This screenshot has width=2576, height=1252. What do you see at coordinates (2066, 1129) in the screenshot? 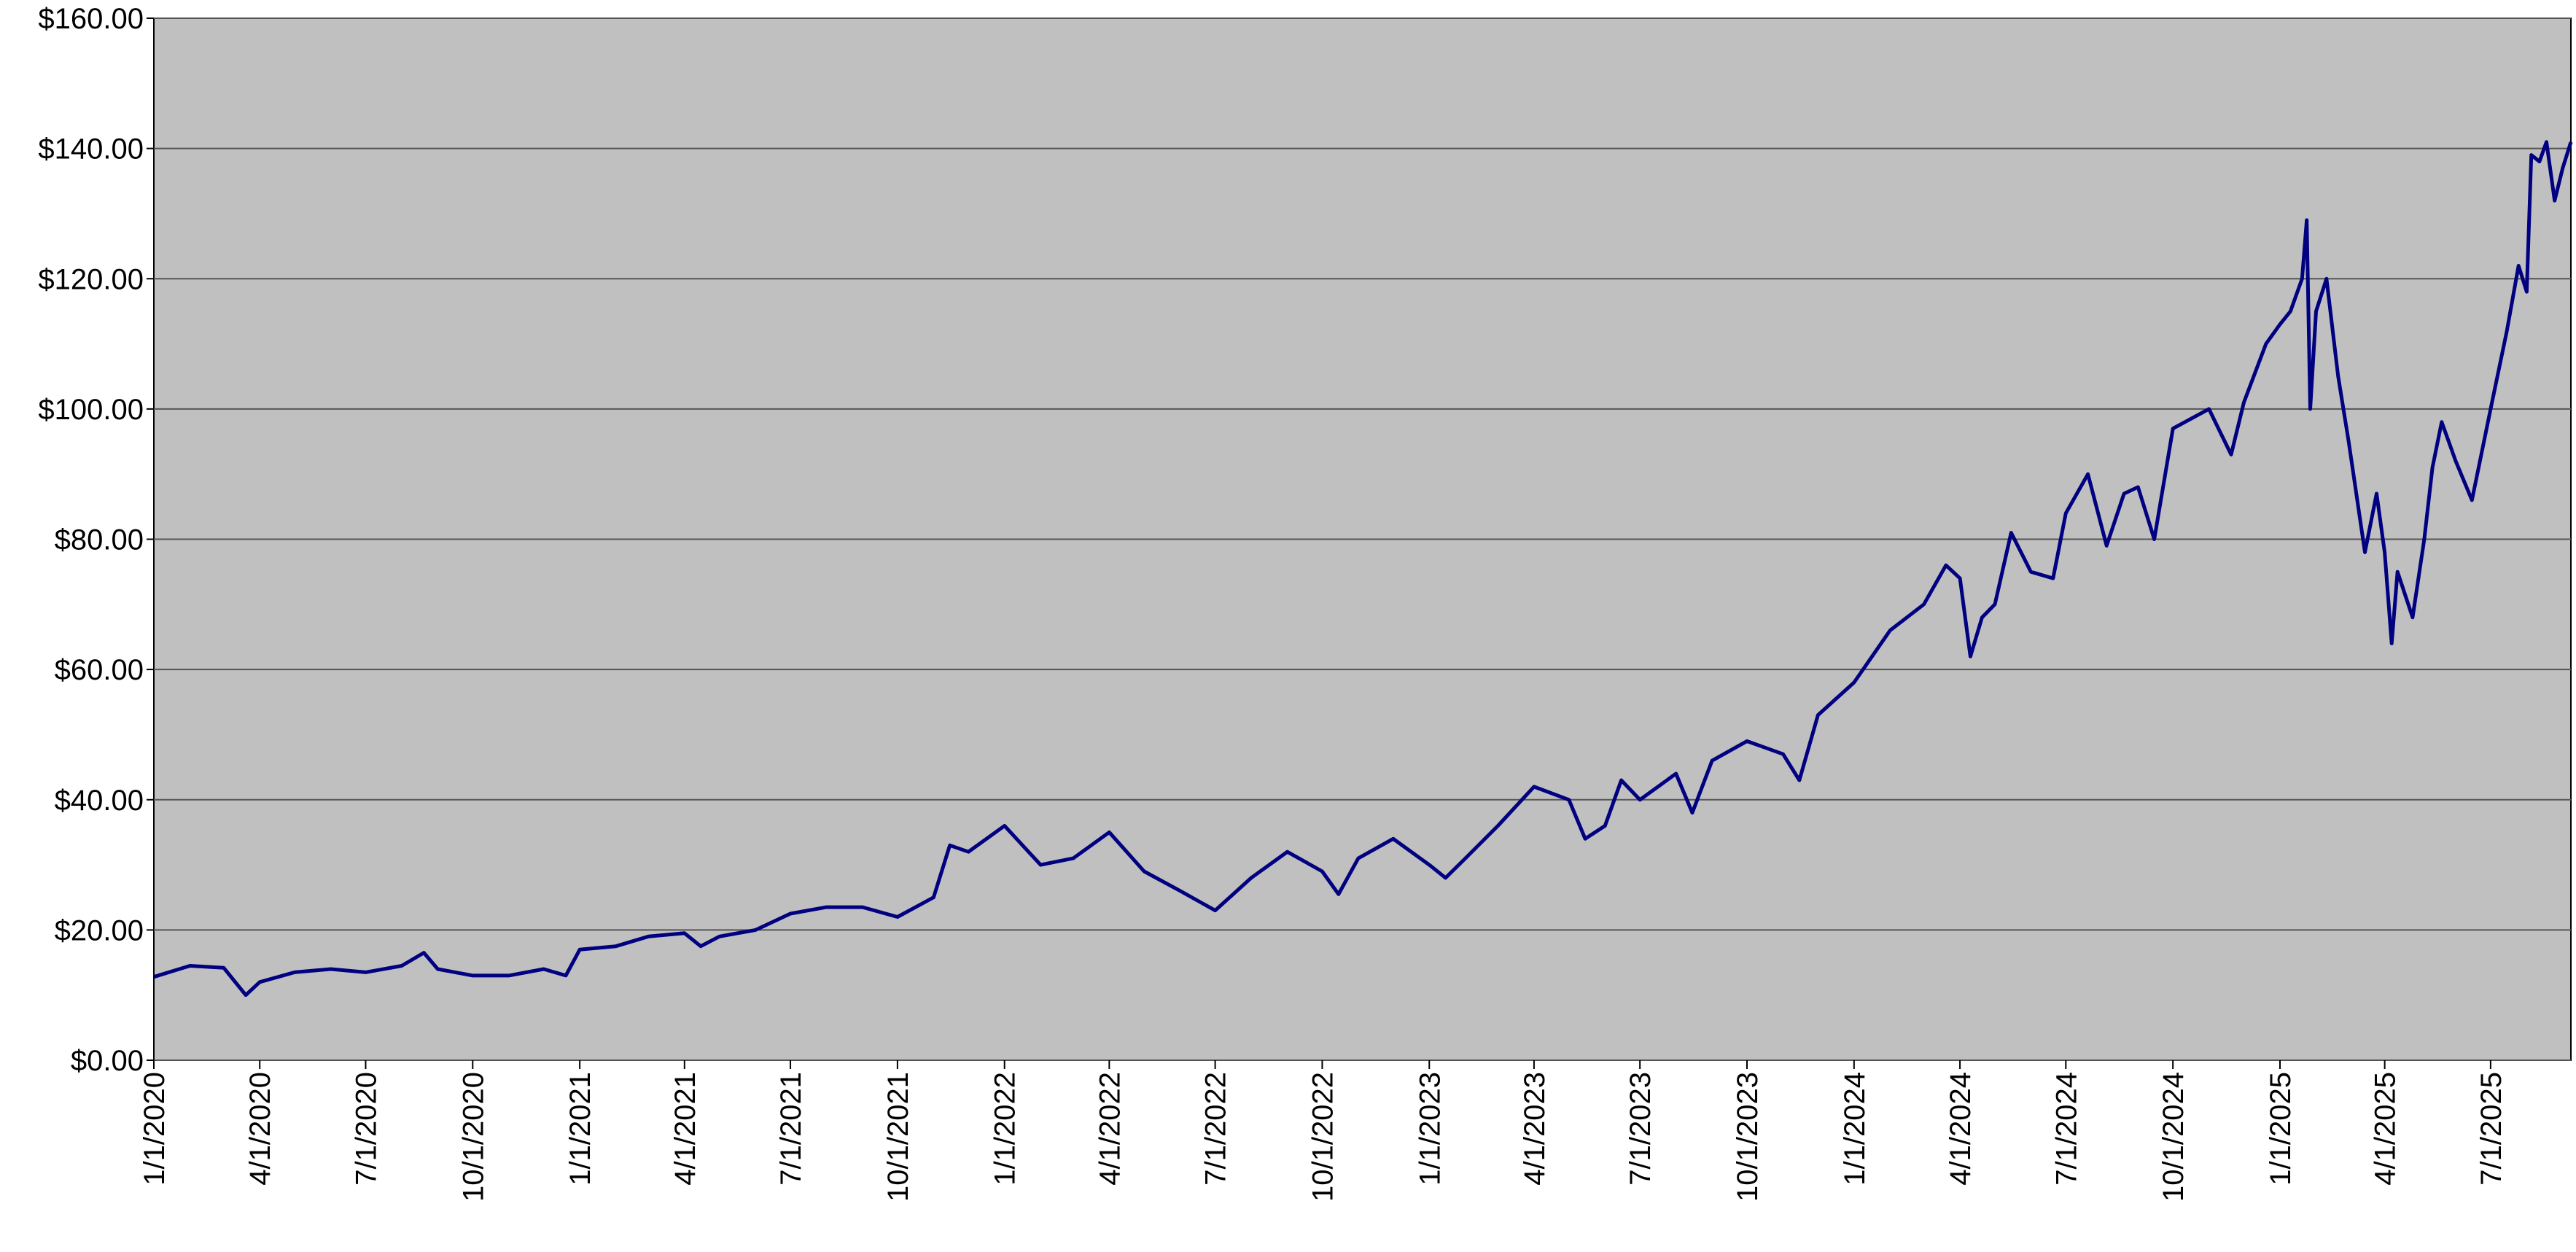
I see `x-tick-label: 7/1/2024` at bounding box center [2066, 1129].